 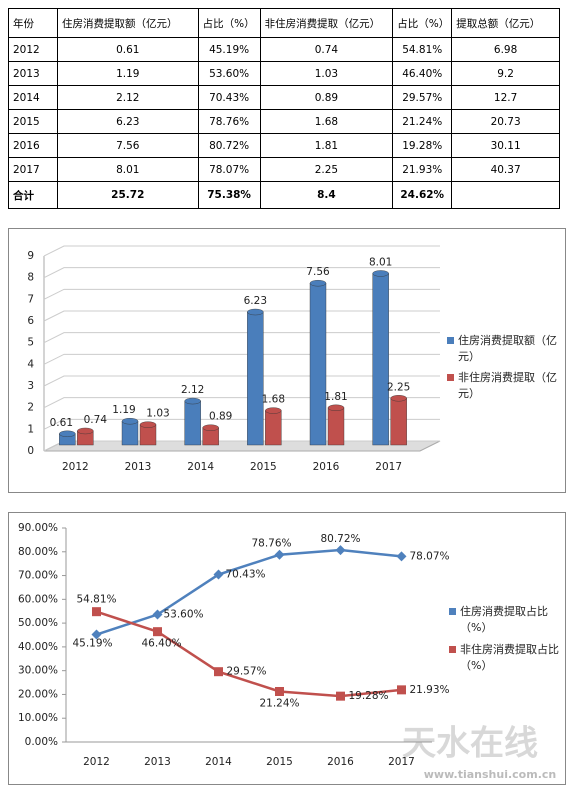 I want to click on x-tick-label: 2015, so click(x=263, y=467).